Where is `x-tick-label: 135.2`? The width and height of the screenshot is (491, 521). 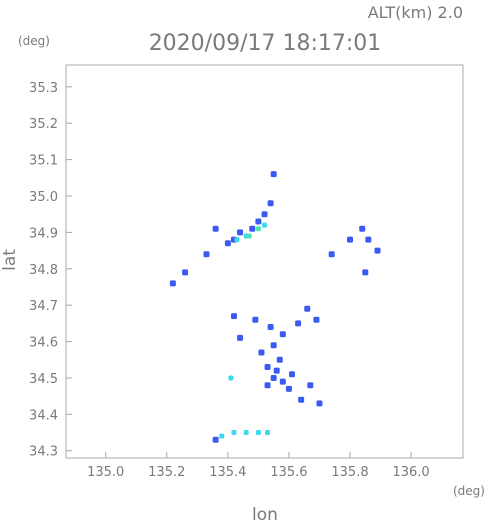 x-tick-label: 135.2 is located at coordinates (166, 472).